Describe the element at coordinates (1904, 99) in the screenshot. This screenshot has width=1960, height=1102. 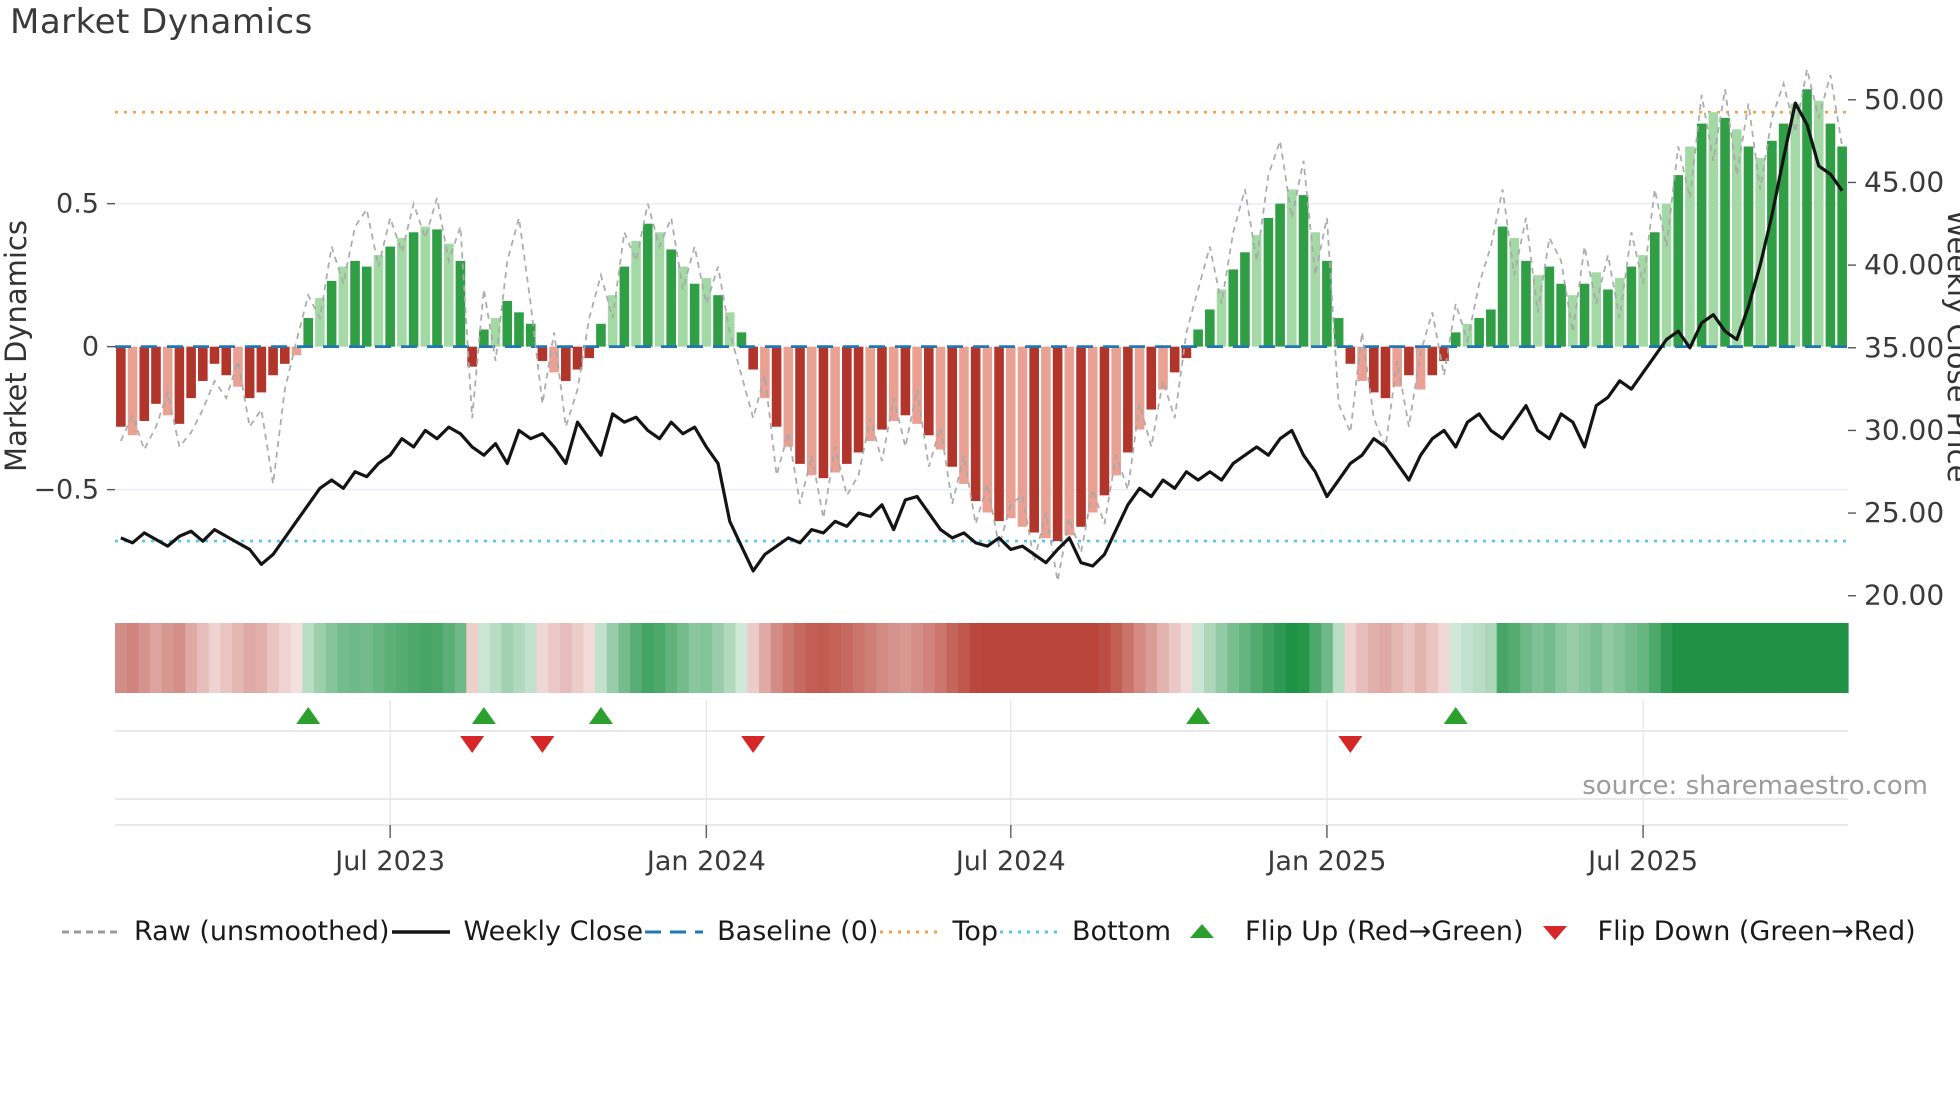
I see `right-tick-label: 50.00` at that location.